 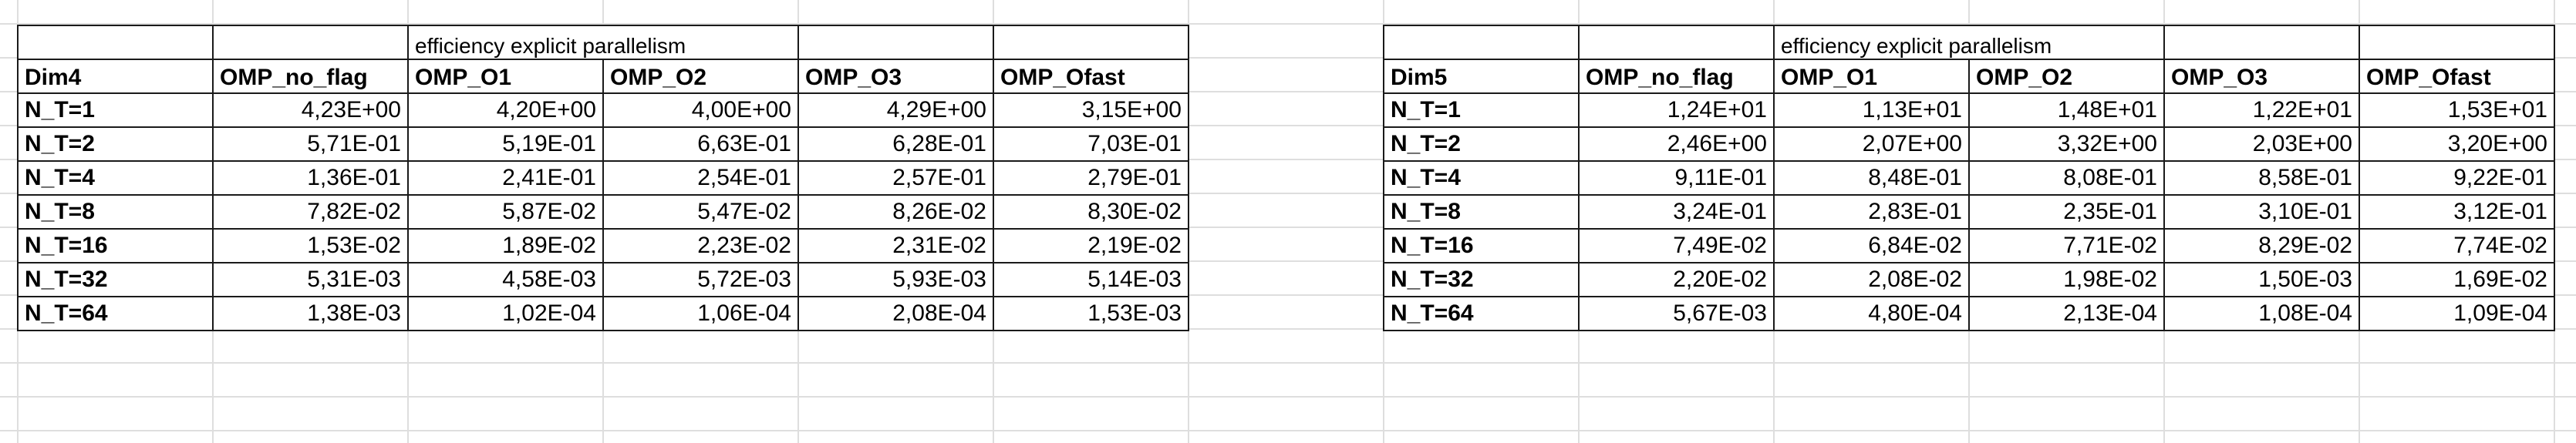 What do you see at coordinates (700, 279) in the screenshot?
I see `value-cell: 5,72E-03` at bounding box center [700, 279].